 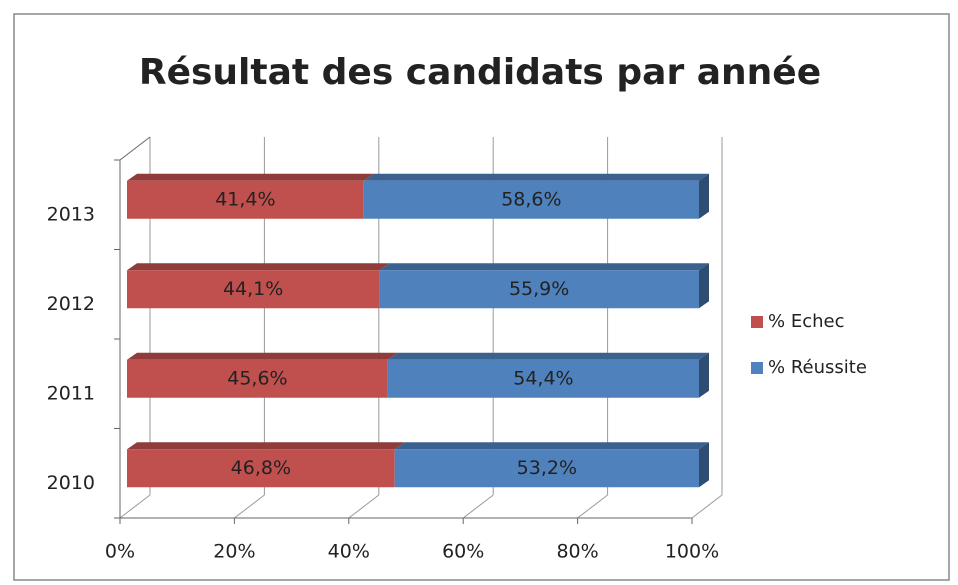 What do you see at coordinates (817, 367) in the screenshot?
I see `legend-label: % Réussite` at bounding box center [817, 367].